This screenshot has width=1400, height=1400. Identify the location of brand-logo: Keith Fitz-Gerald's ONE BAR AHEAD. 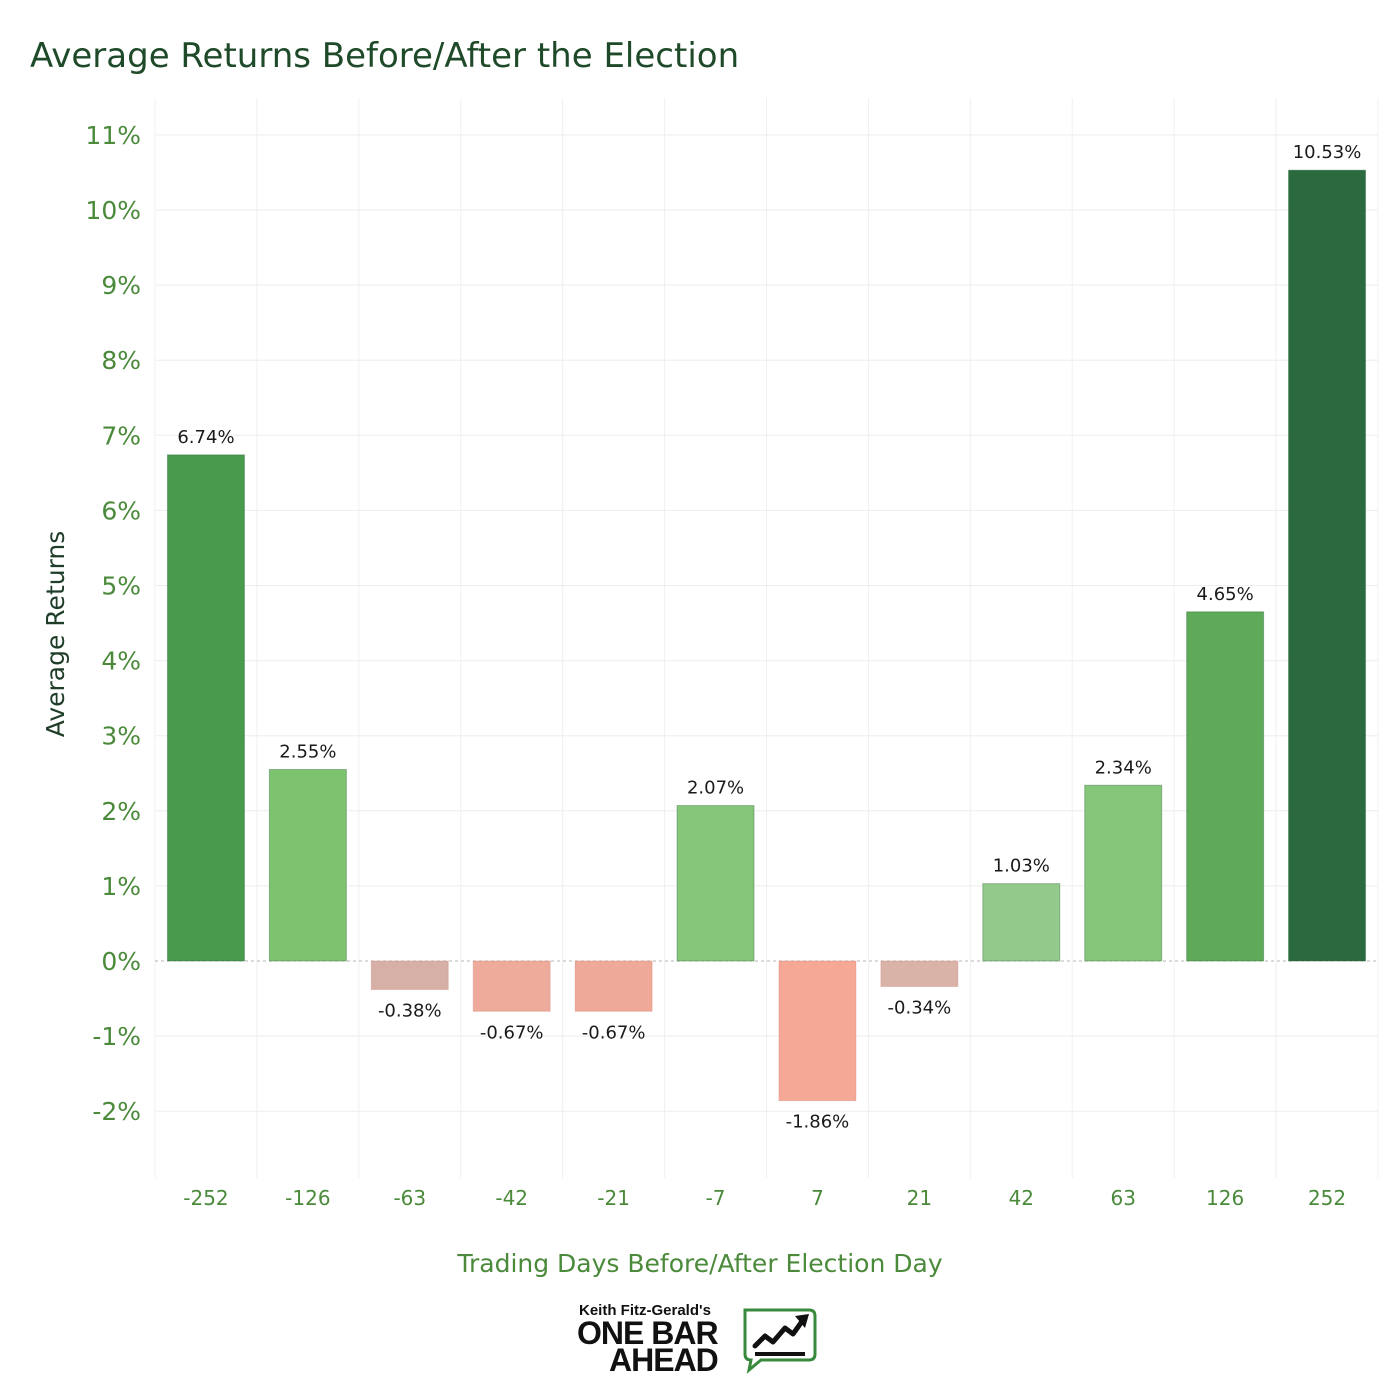
(700, 1340).